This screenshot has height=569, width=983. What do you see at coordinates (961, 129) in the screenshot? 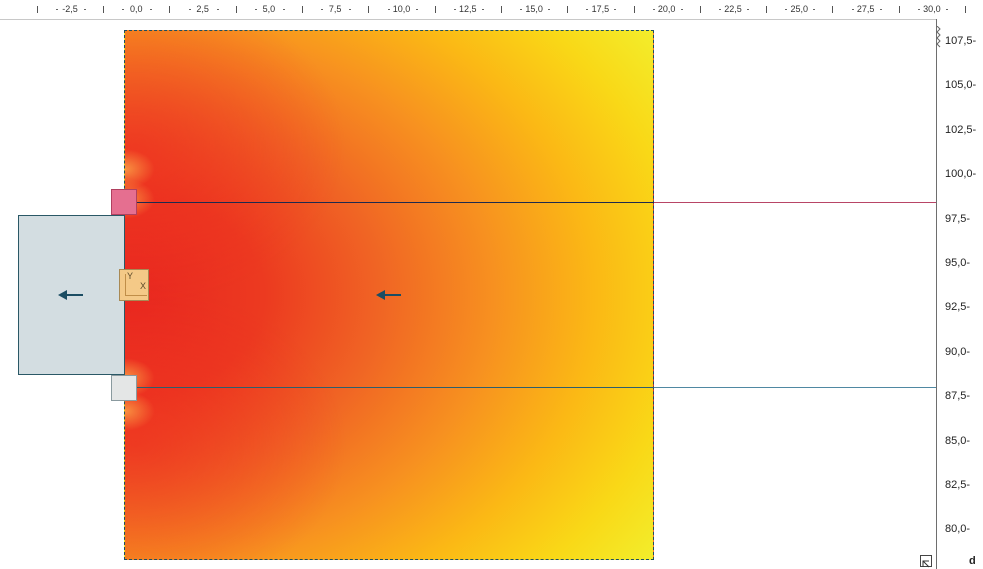
I see `right-ruler-label: 102,5-` at bounding box center [961, 129].